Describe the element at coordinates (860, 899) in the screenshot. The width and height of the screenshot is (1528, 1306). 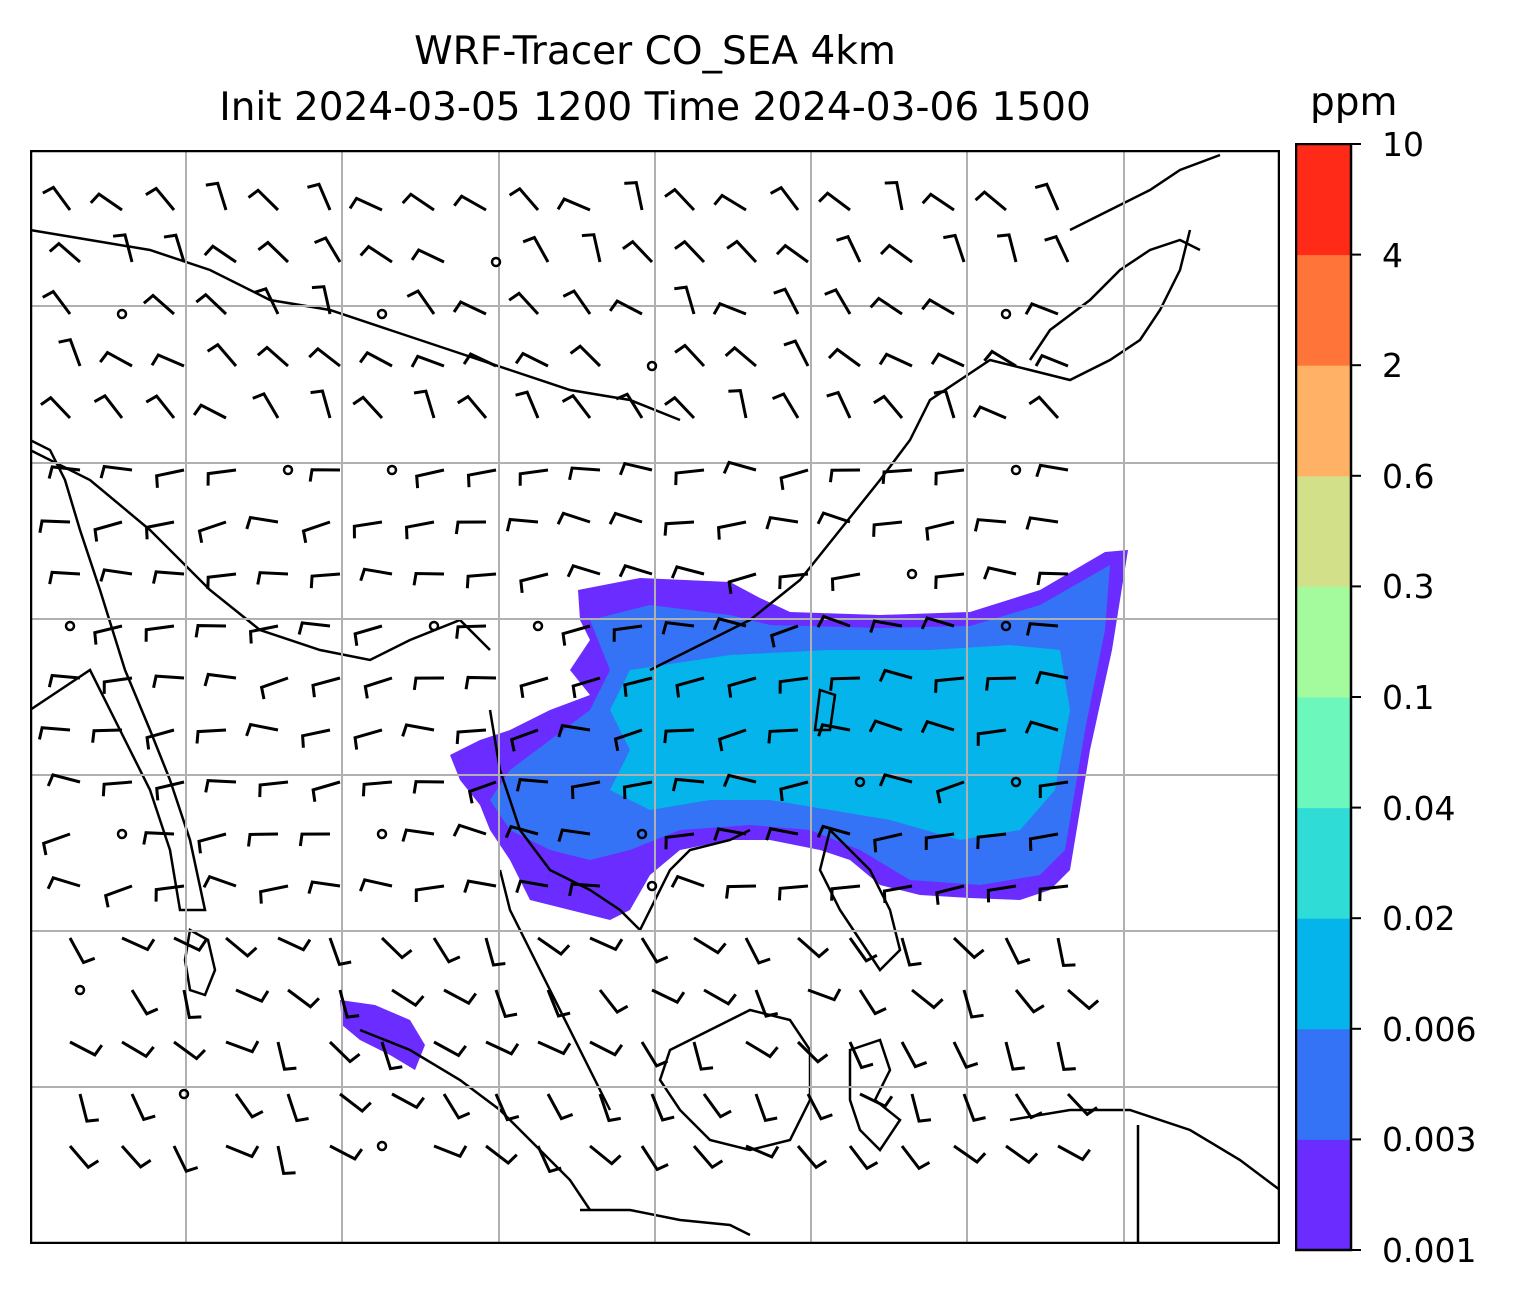
I see `philippines` at that location.